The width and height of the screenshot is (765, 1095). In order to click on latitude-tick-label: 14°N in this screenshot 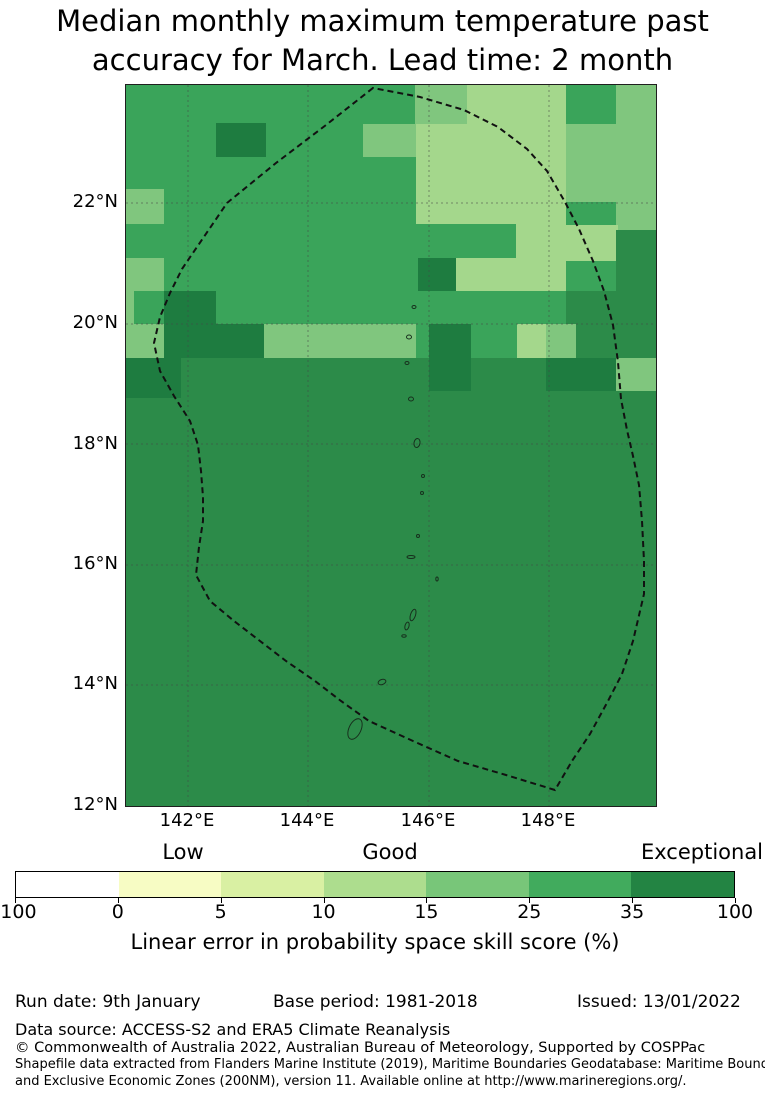, I will do `click(95, 683)`.